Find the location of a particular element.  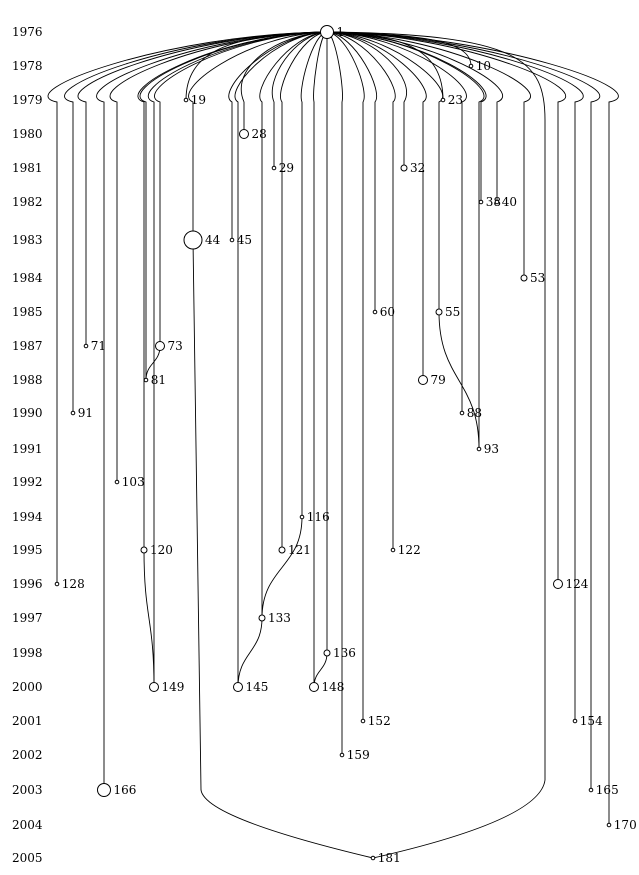

year-label-2002: 2002 is located at coordinates (27, 755).